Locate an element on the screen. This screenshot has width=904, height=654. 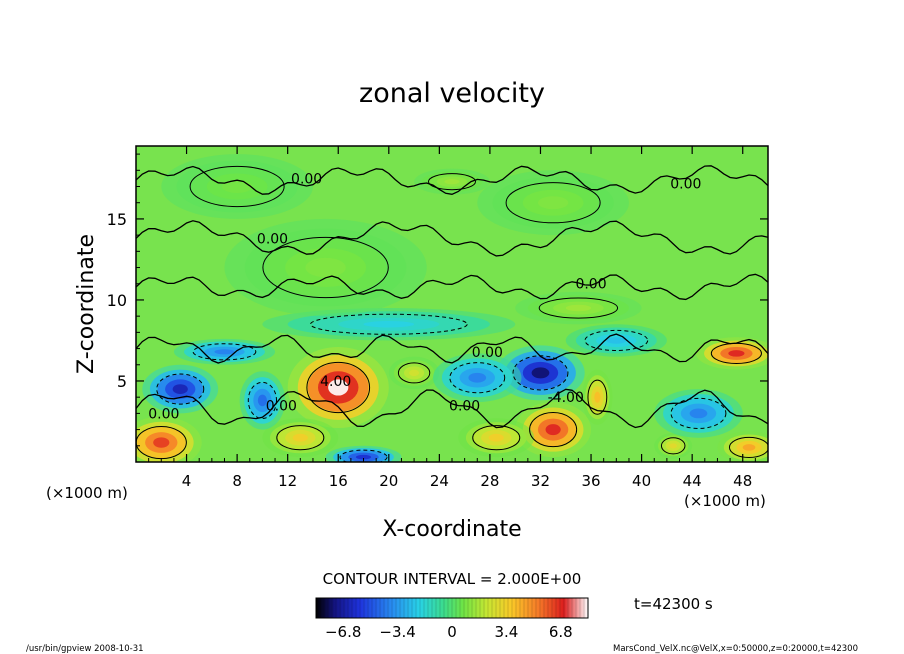
contour-label: 4.00 is located at coordinates (335, 382).